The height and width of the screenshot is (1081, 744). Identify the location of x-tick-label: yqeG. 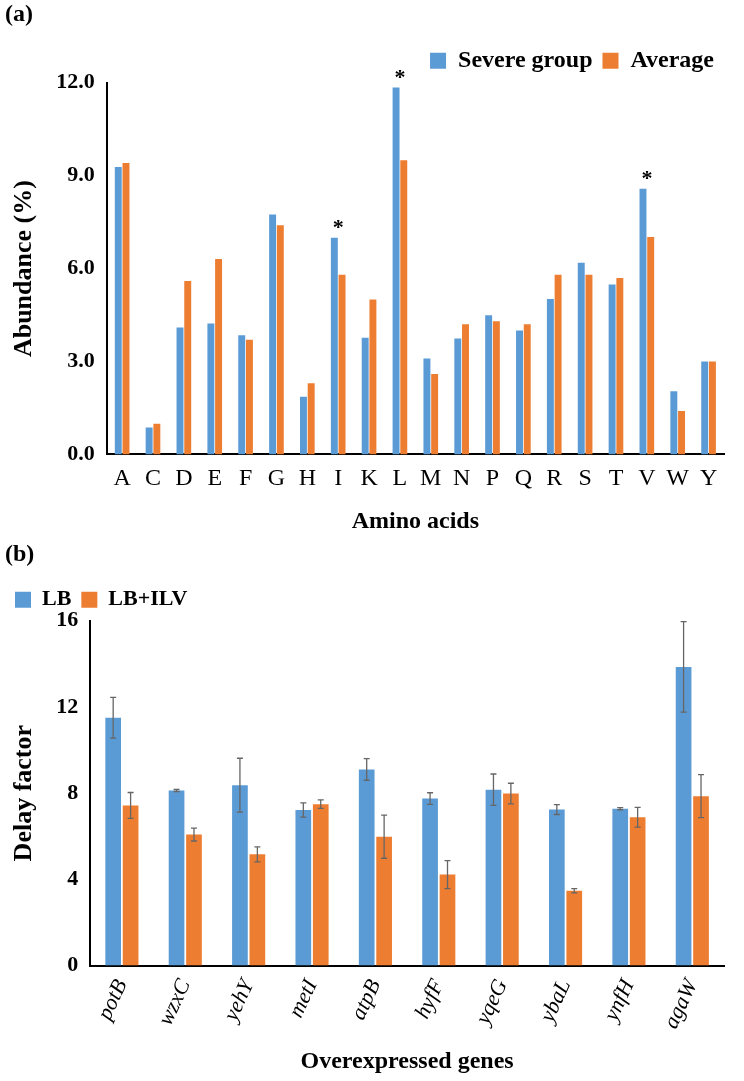
(490, 1002).